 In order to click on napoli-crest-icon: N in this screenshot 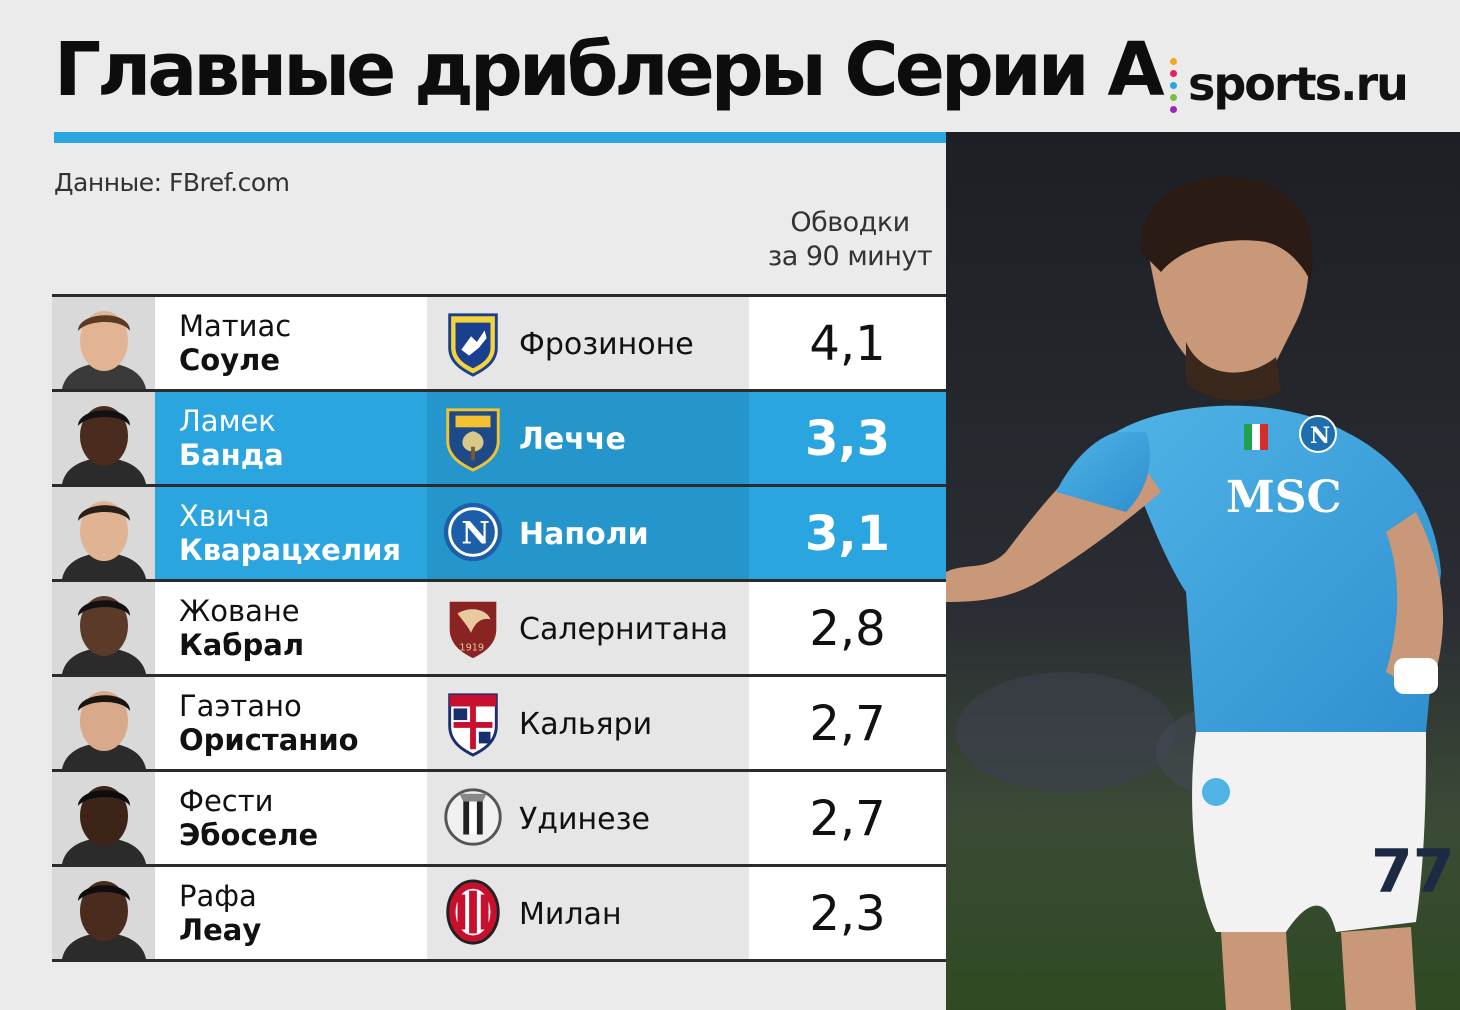, I will do `click(473, 532)`.